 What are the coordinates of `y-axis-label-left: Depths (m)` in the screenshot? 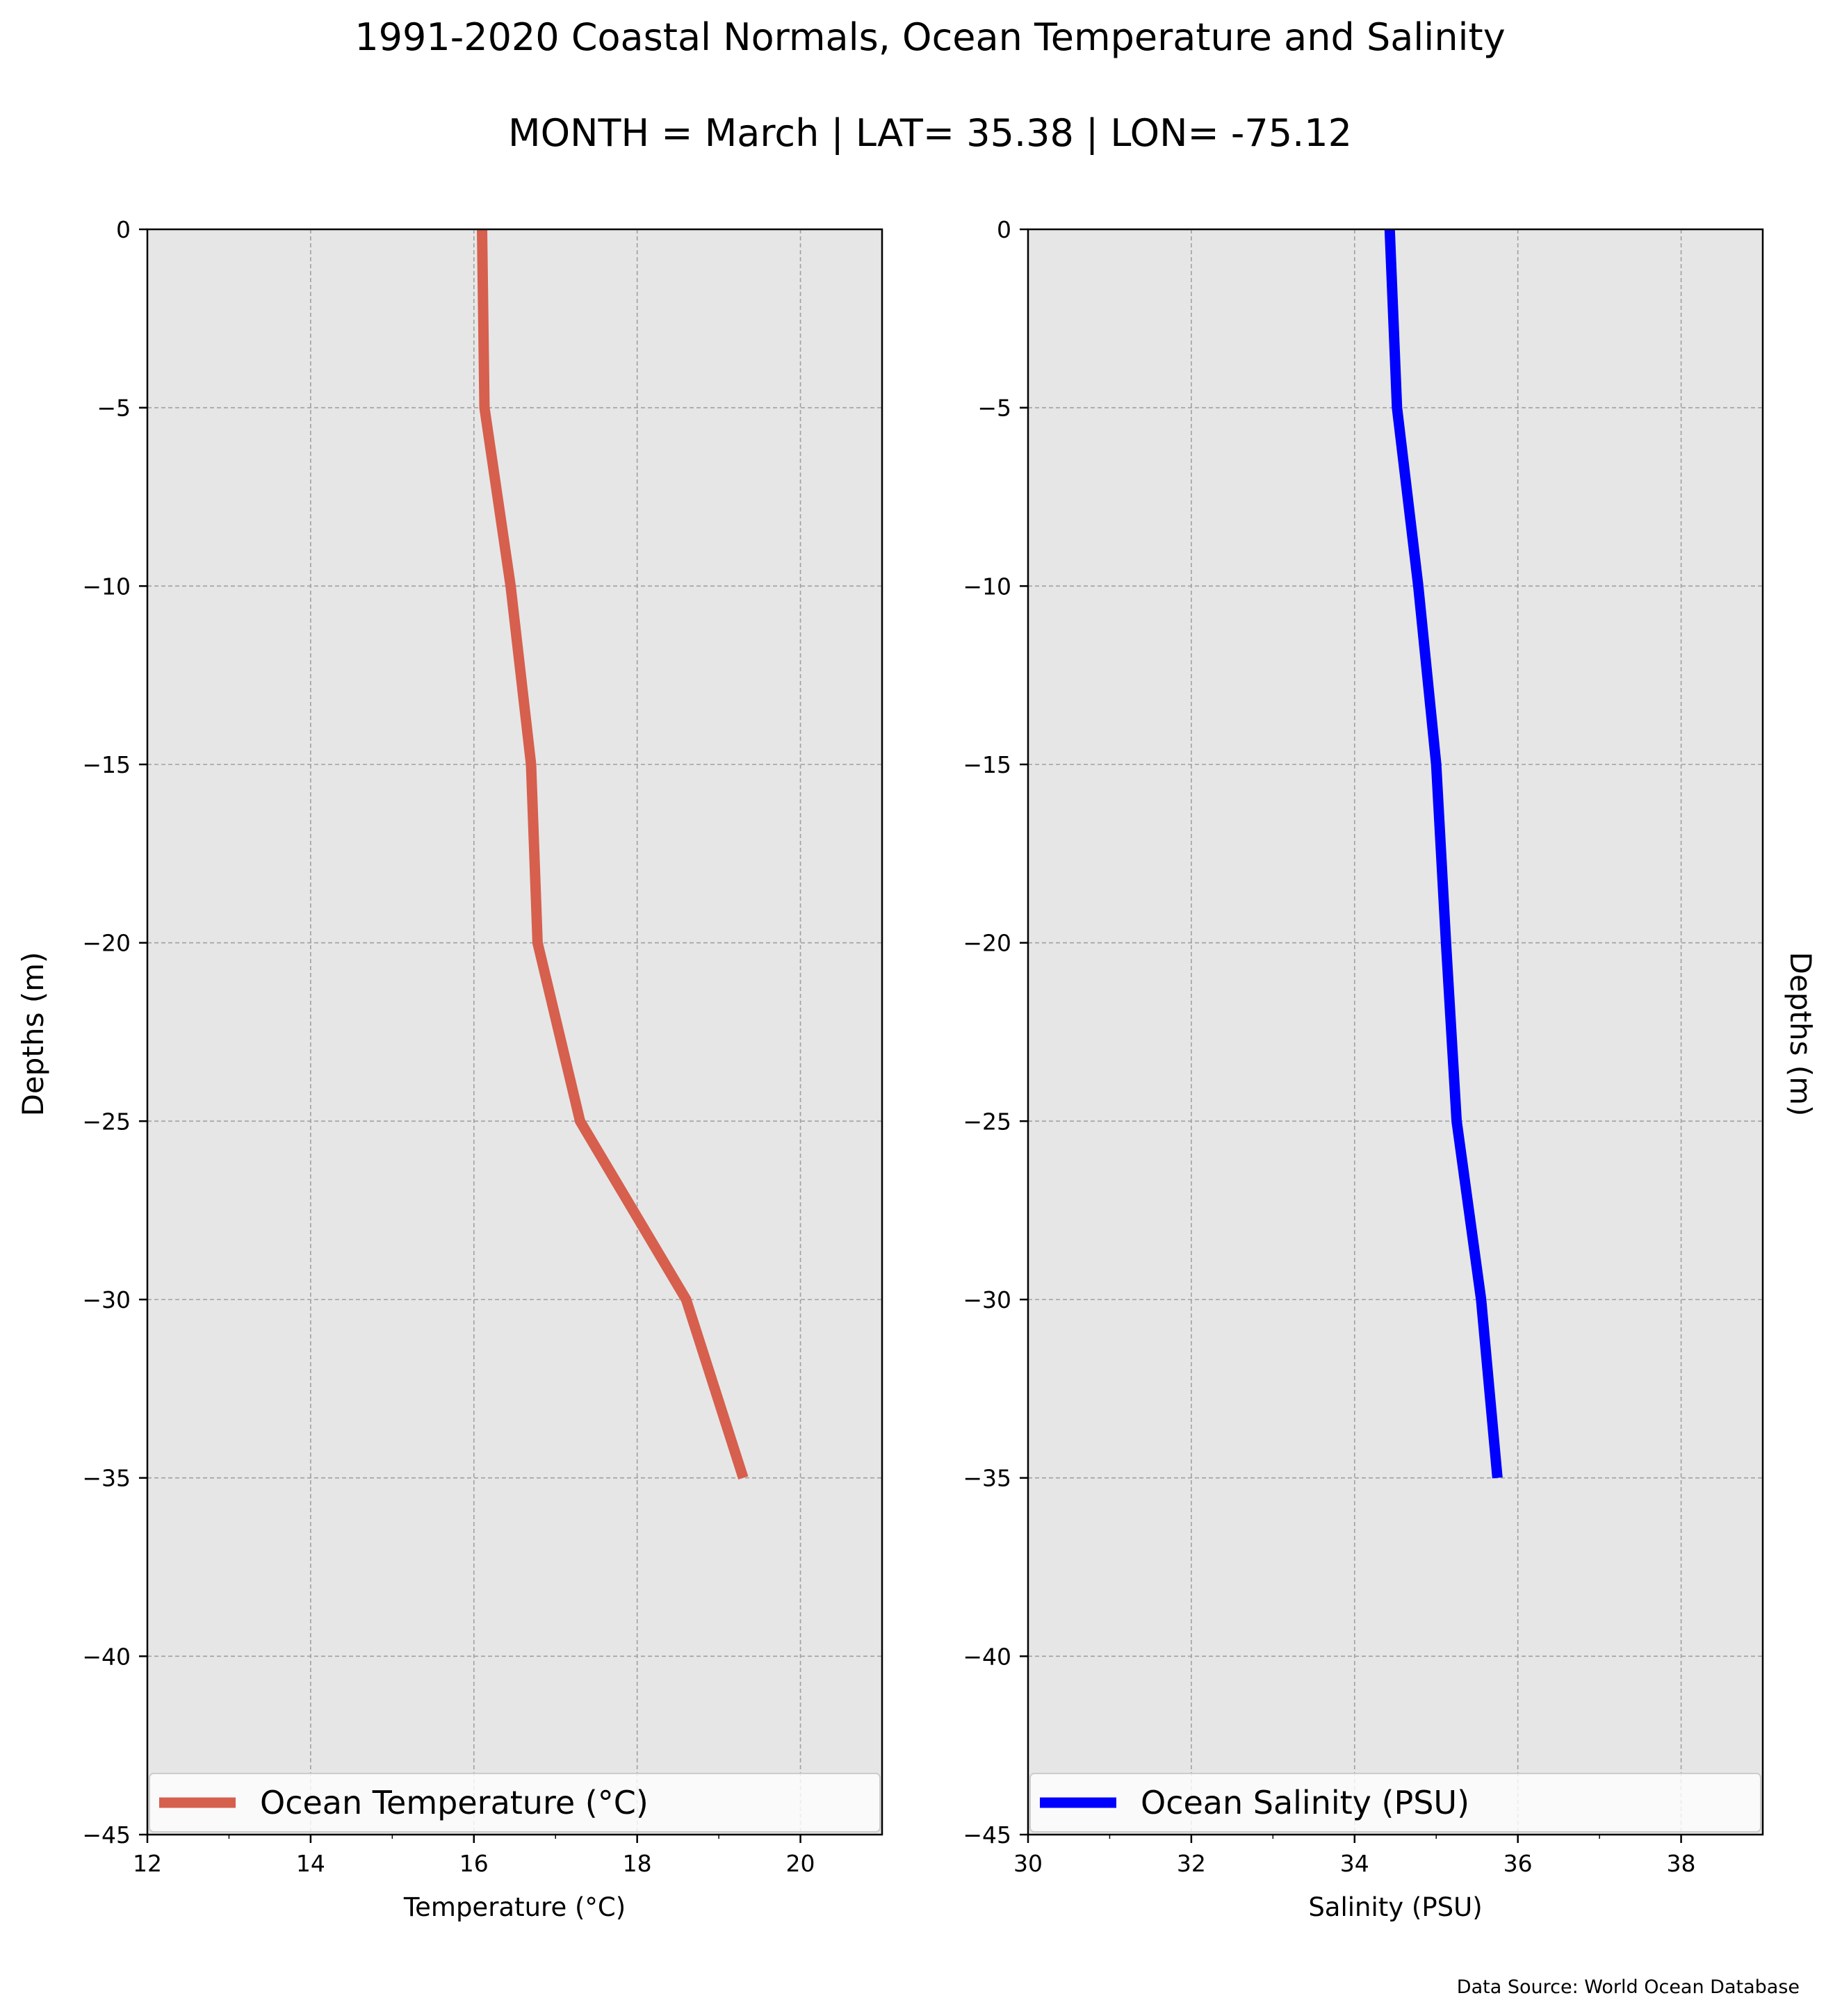 It's located at (33, 1035).